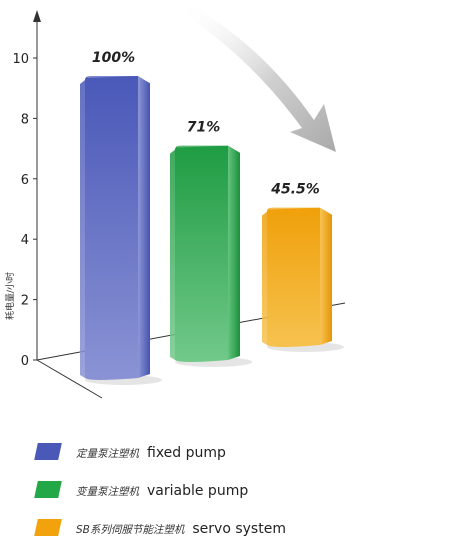 The image size is (455, 550). What do you see at coordinates (25, 240) in the screenshot?
I see `y-tick-label: 4` at bounding box center [25, 240].